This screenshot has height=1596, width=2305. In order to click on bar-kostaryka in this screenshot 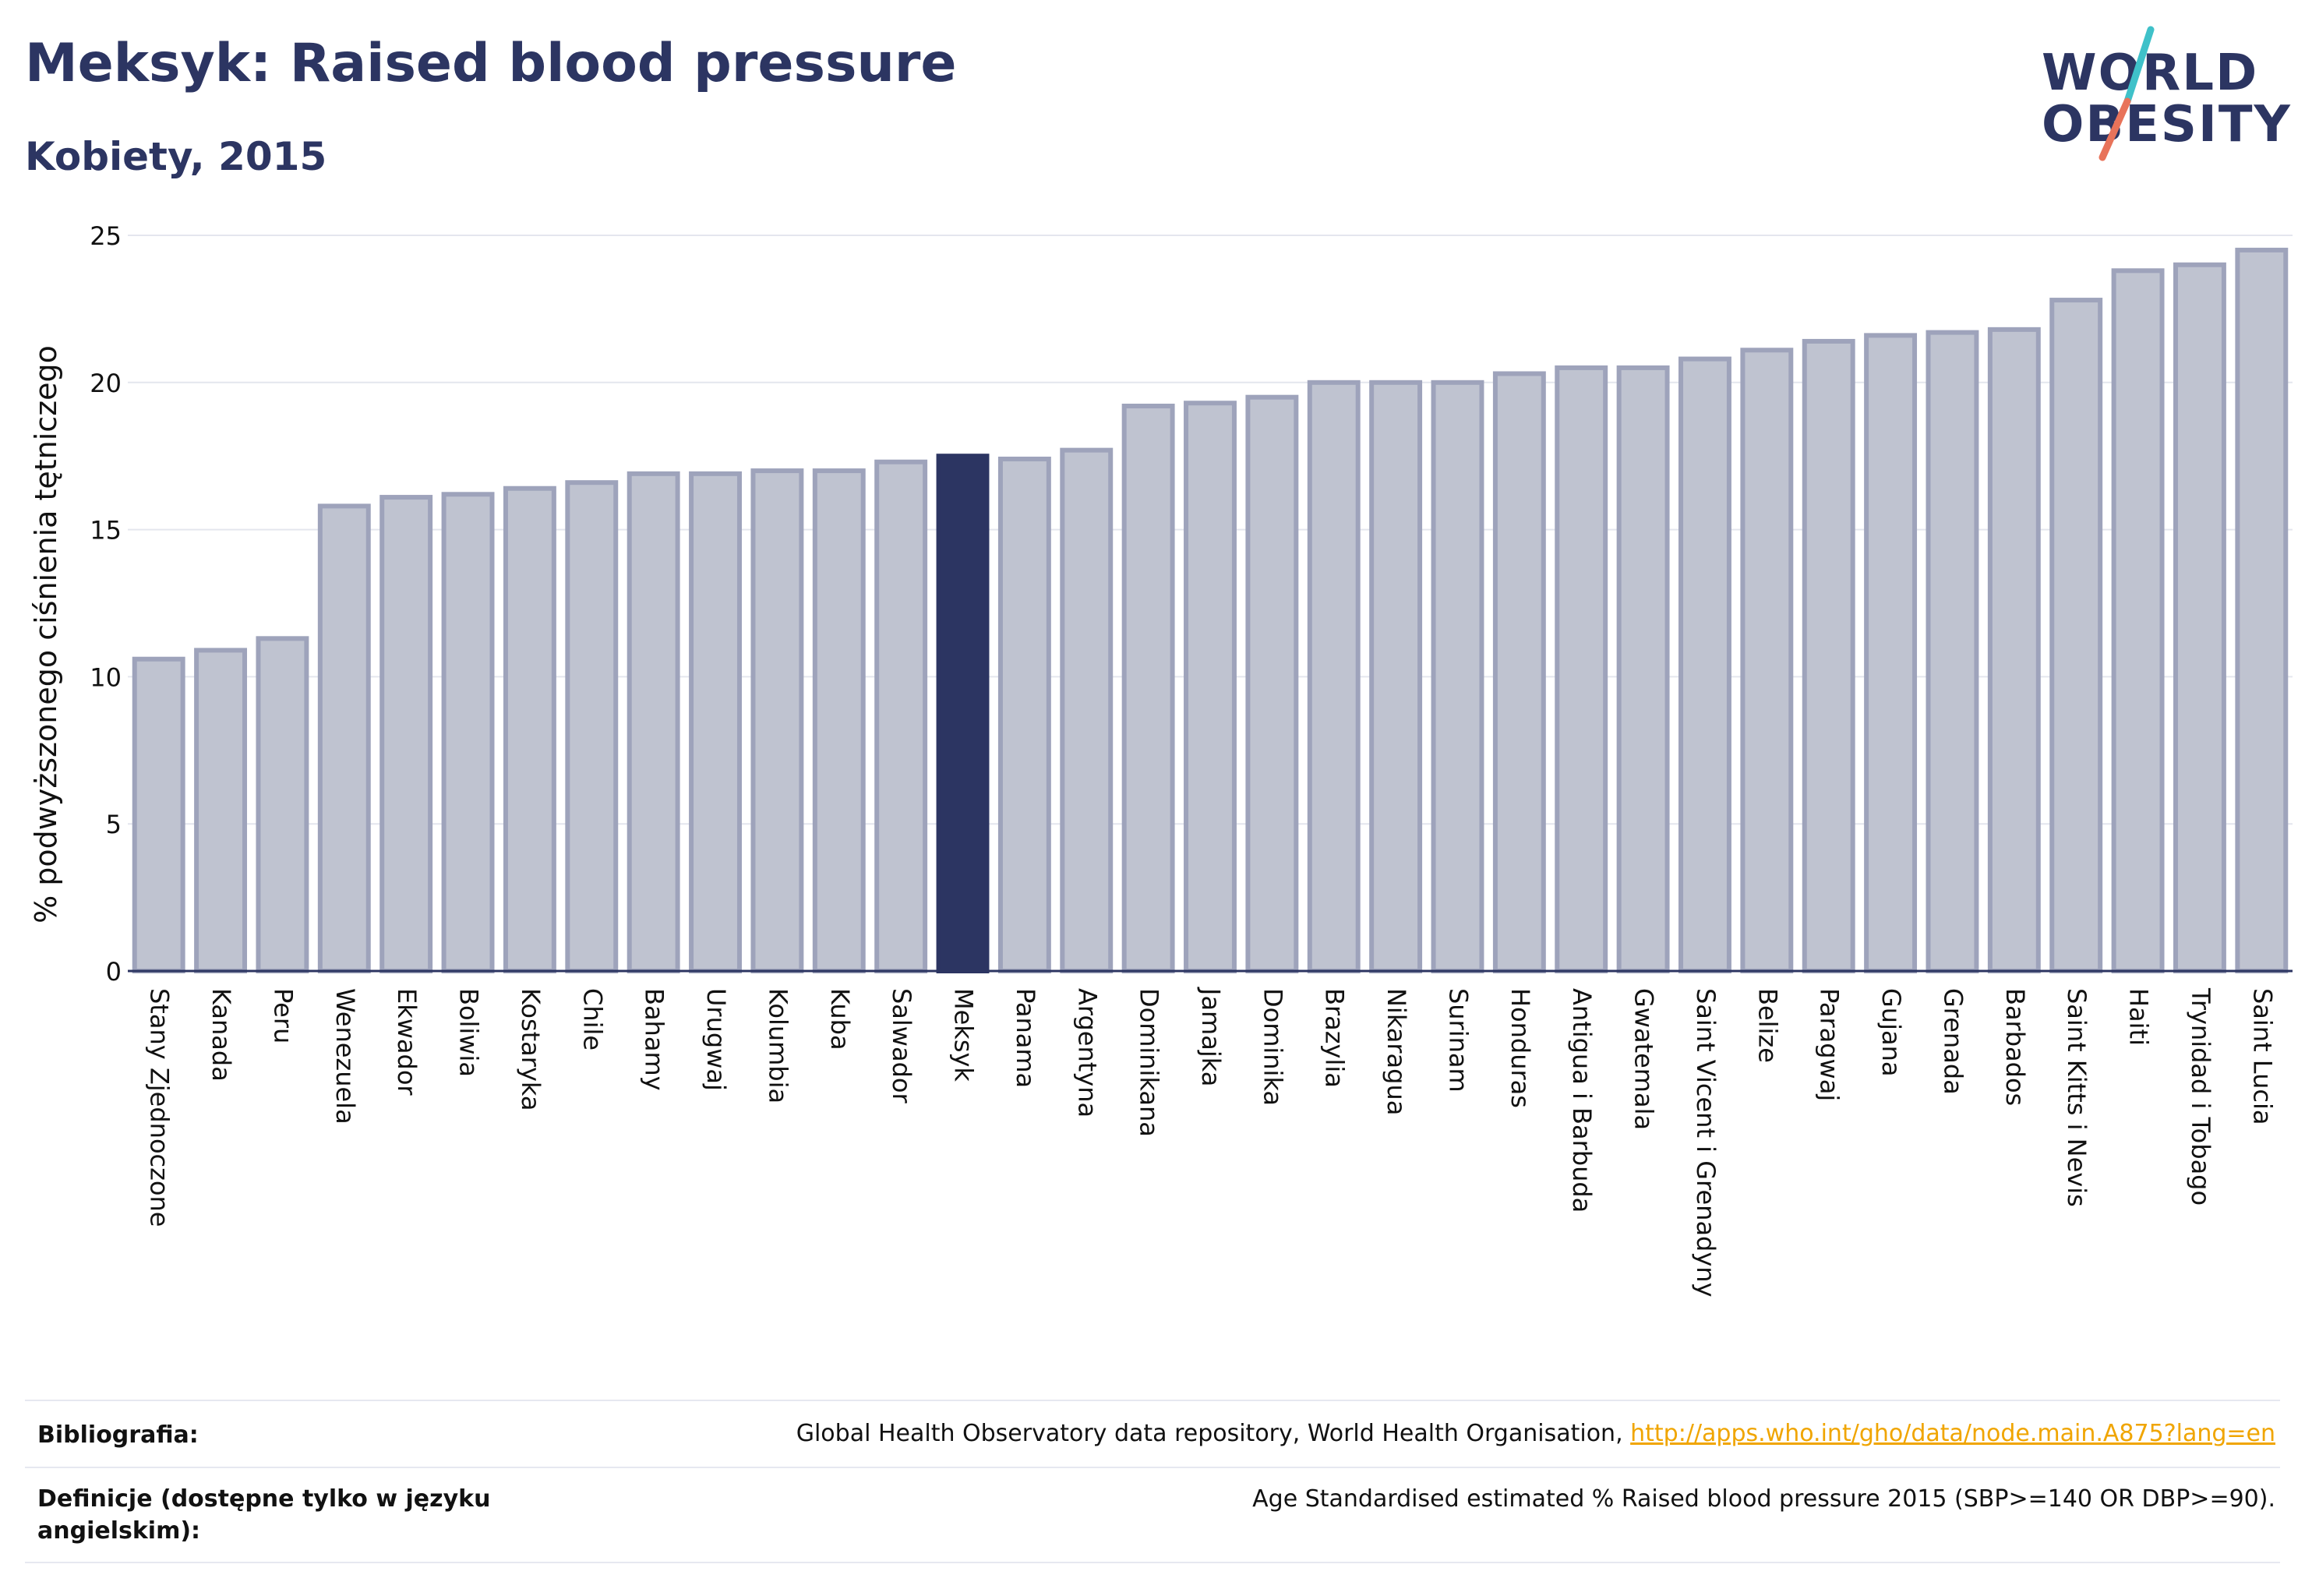, I will do `click(529, 729)`.